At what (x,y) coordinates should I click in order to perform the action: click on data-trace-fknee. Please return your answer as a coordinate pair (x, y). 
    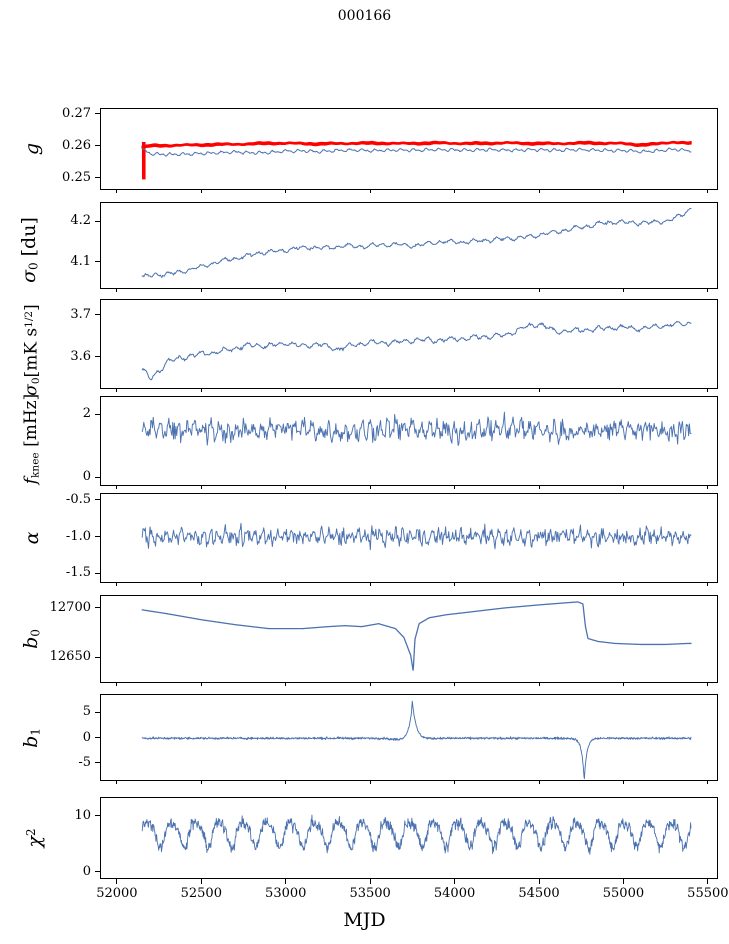
    Looking at the image, I should click on (416, 428).